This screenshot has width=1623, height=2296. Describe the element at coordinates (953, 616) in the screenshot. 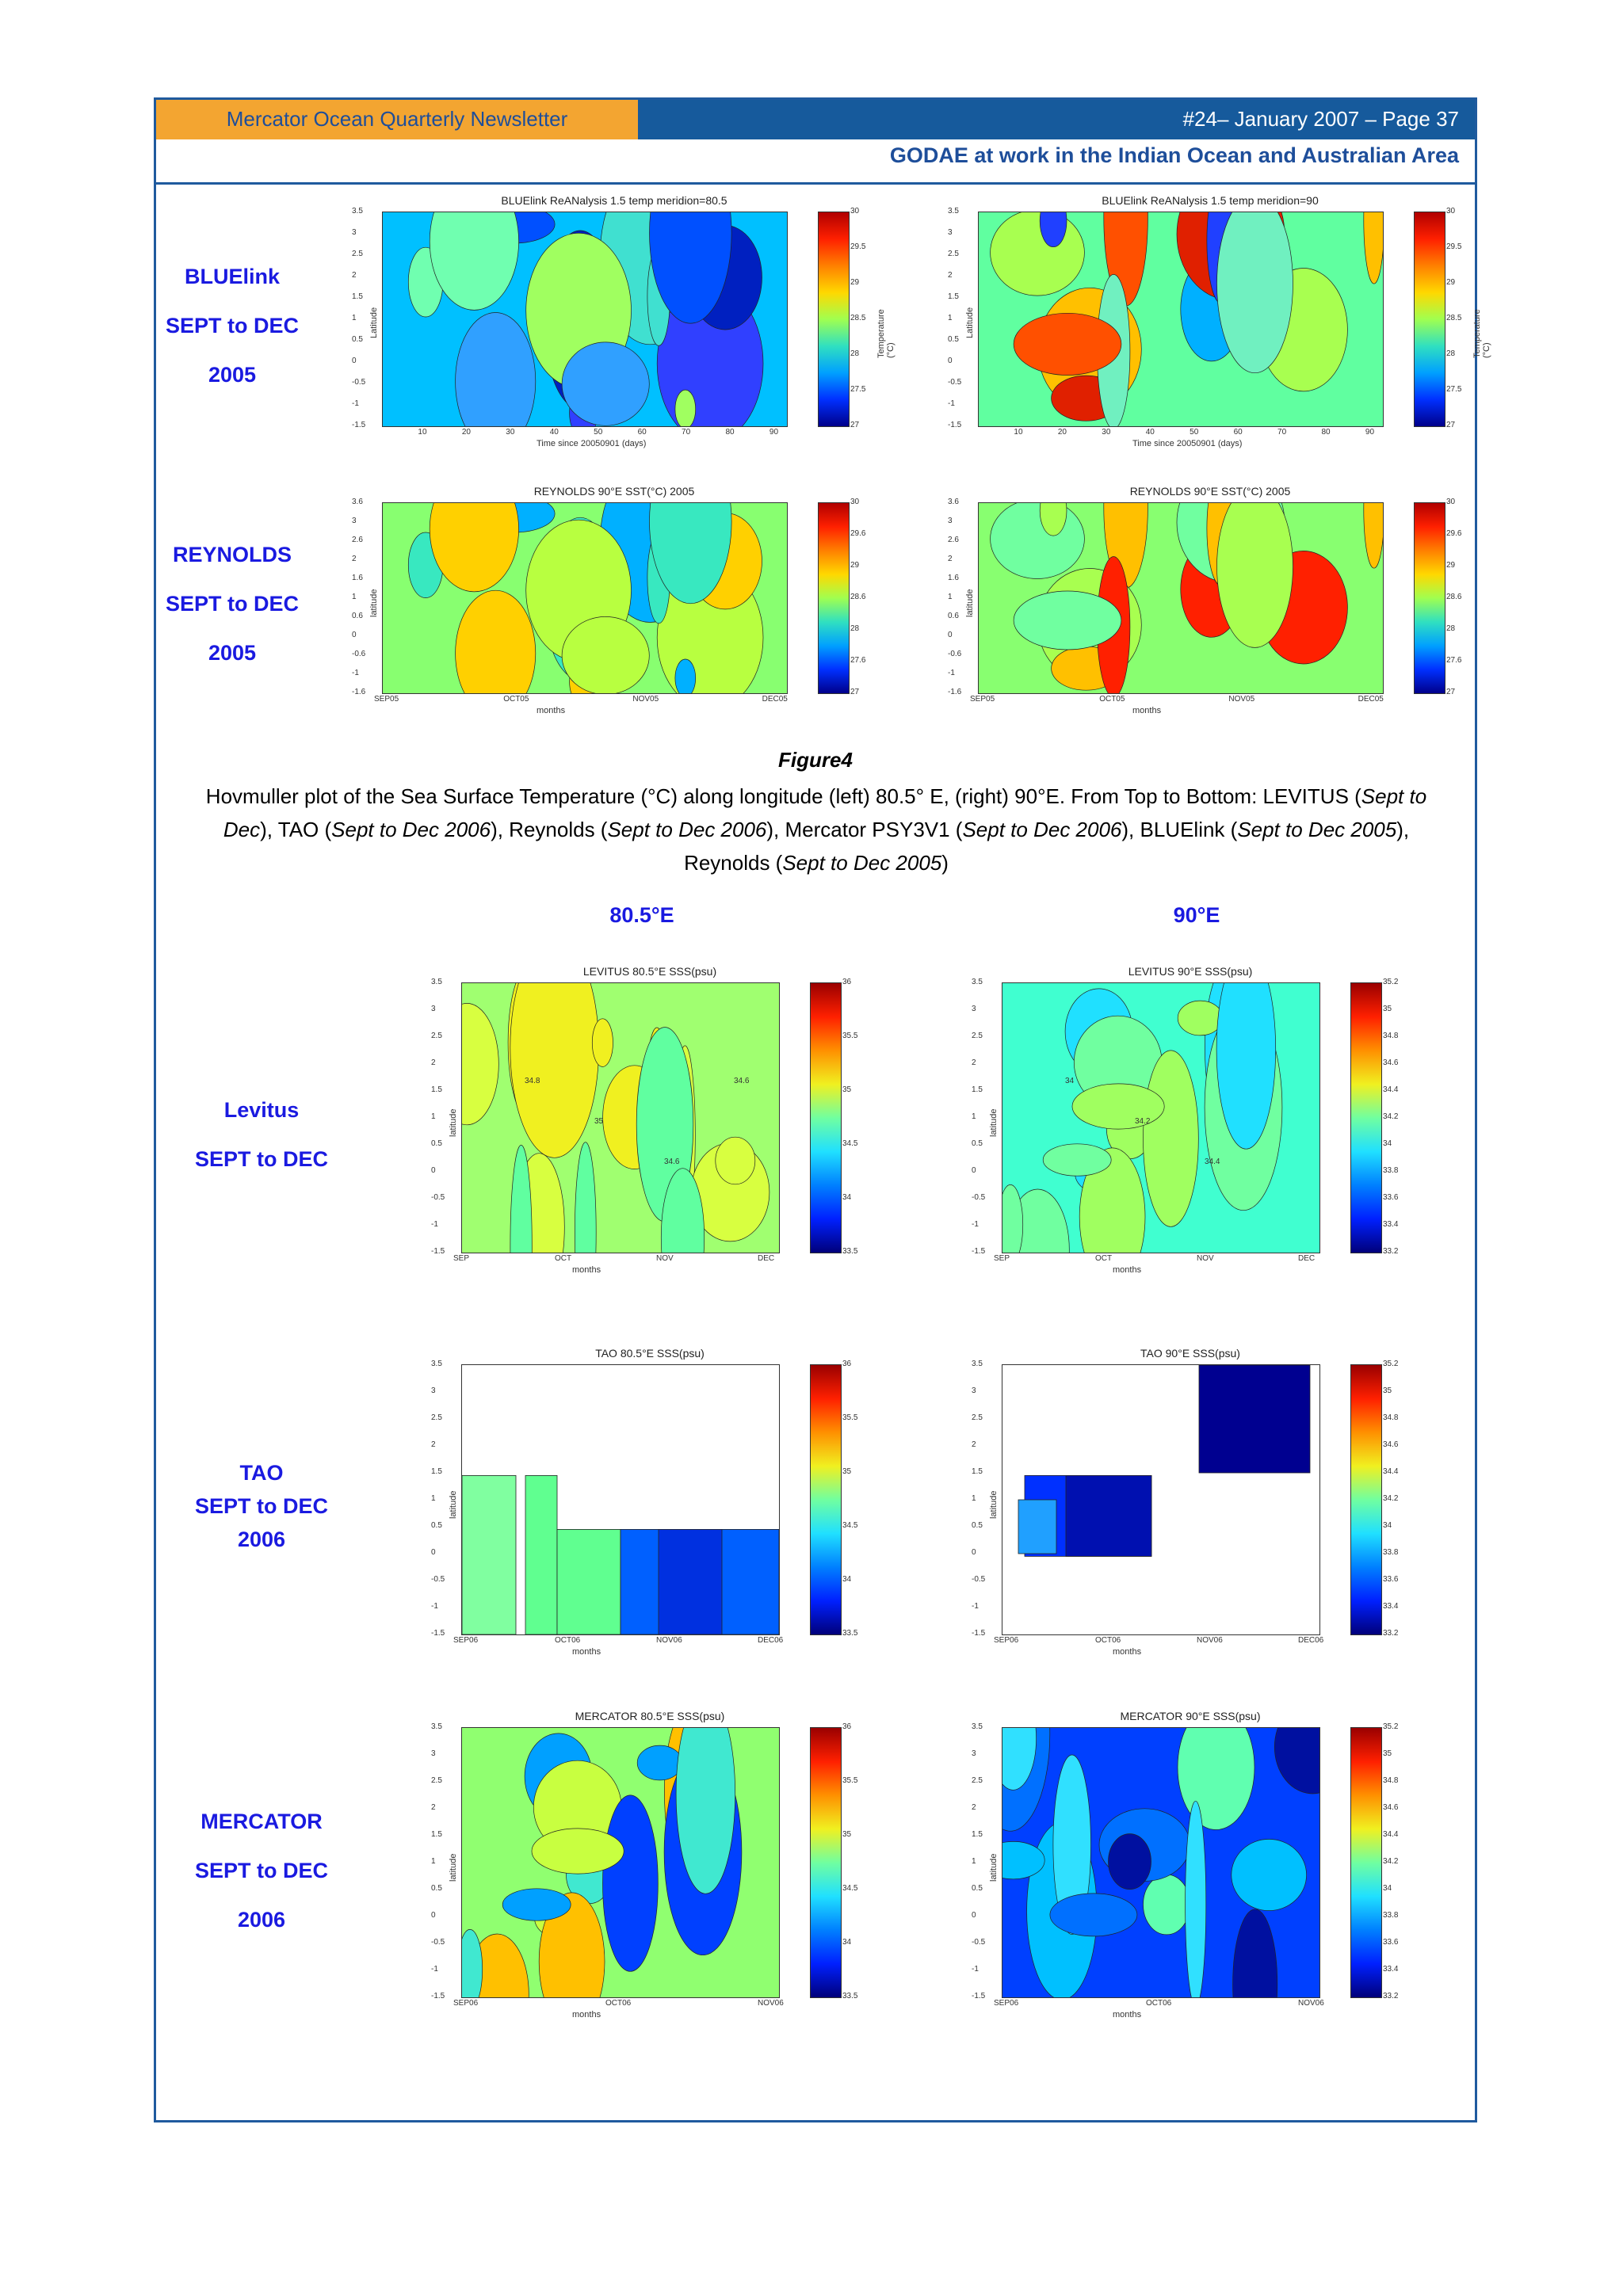

I see `y-tick-label: 0.6` at that location.